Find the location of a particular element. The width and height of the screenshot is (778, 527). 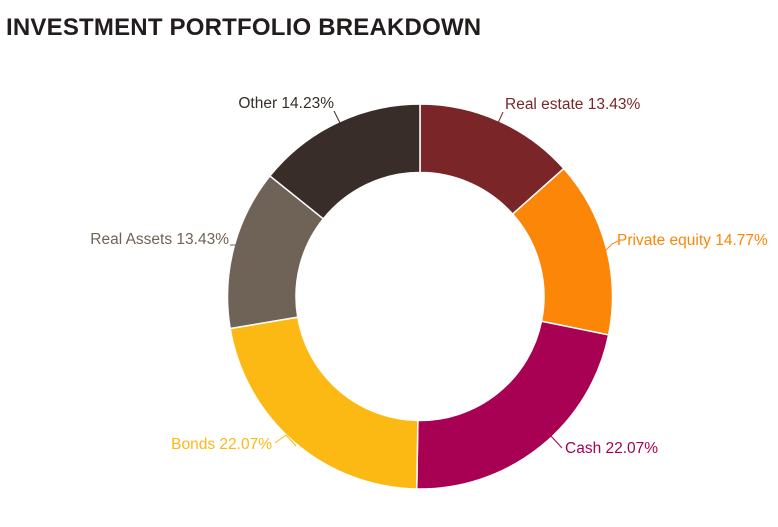

leader-line-real-assets is located at coordinates (240, 249).